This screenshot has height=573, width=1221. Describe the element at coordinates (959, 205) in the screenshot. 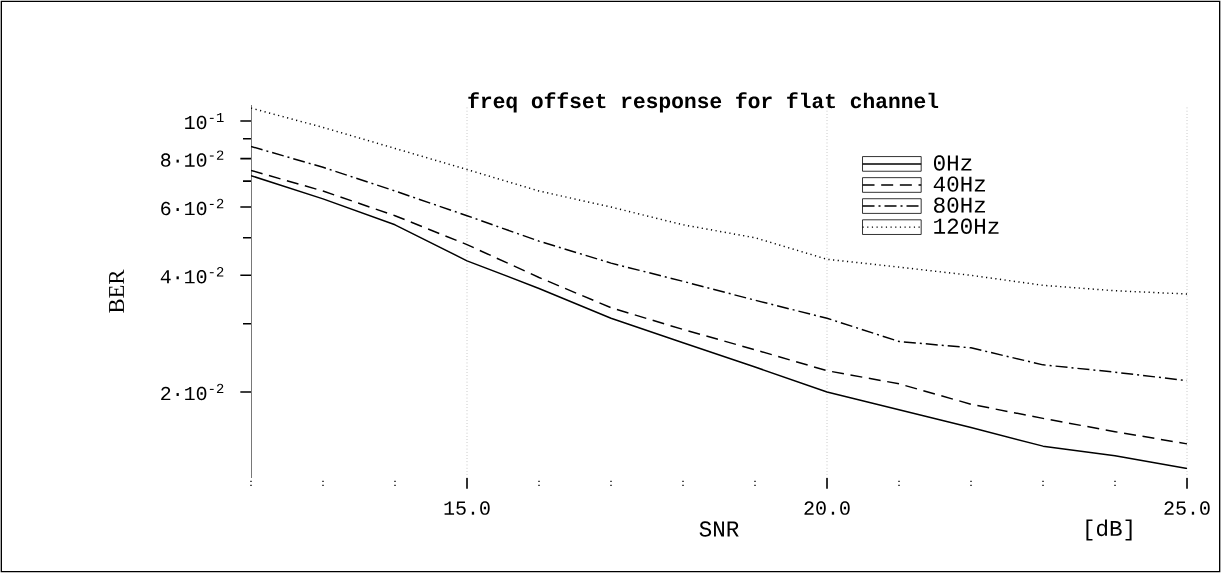

I see `legend-label: 80Hz` at that location.